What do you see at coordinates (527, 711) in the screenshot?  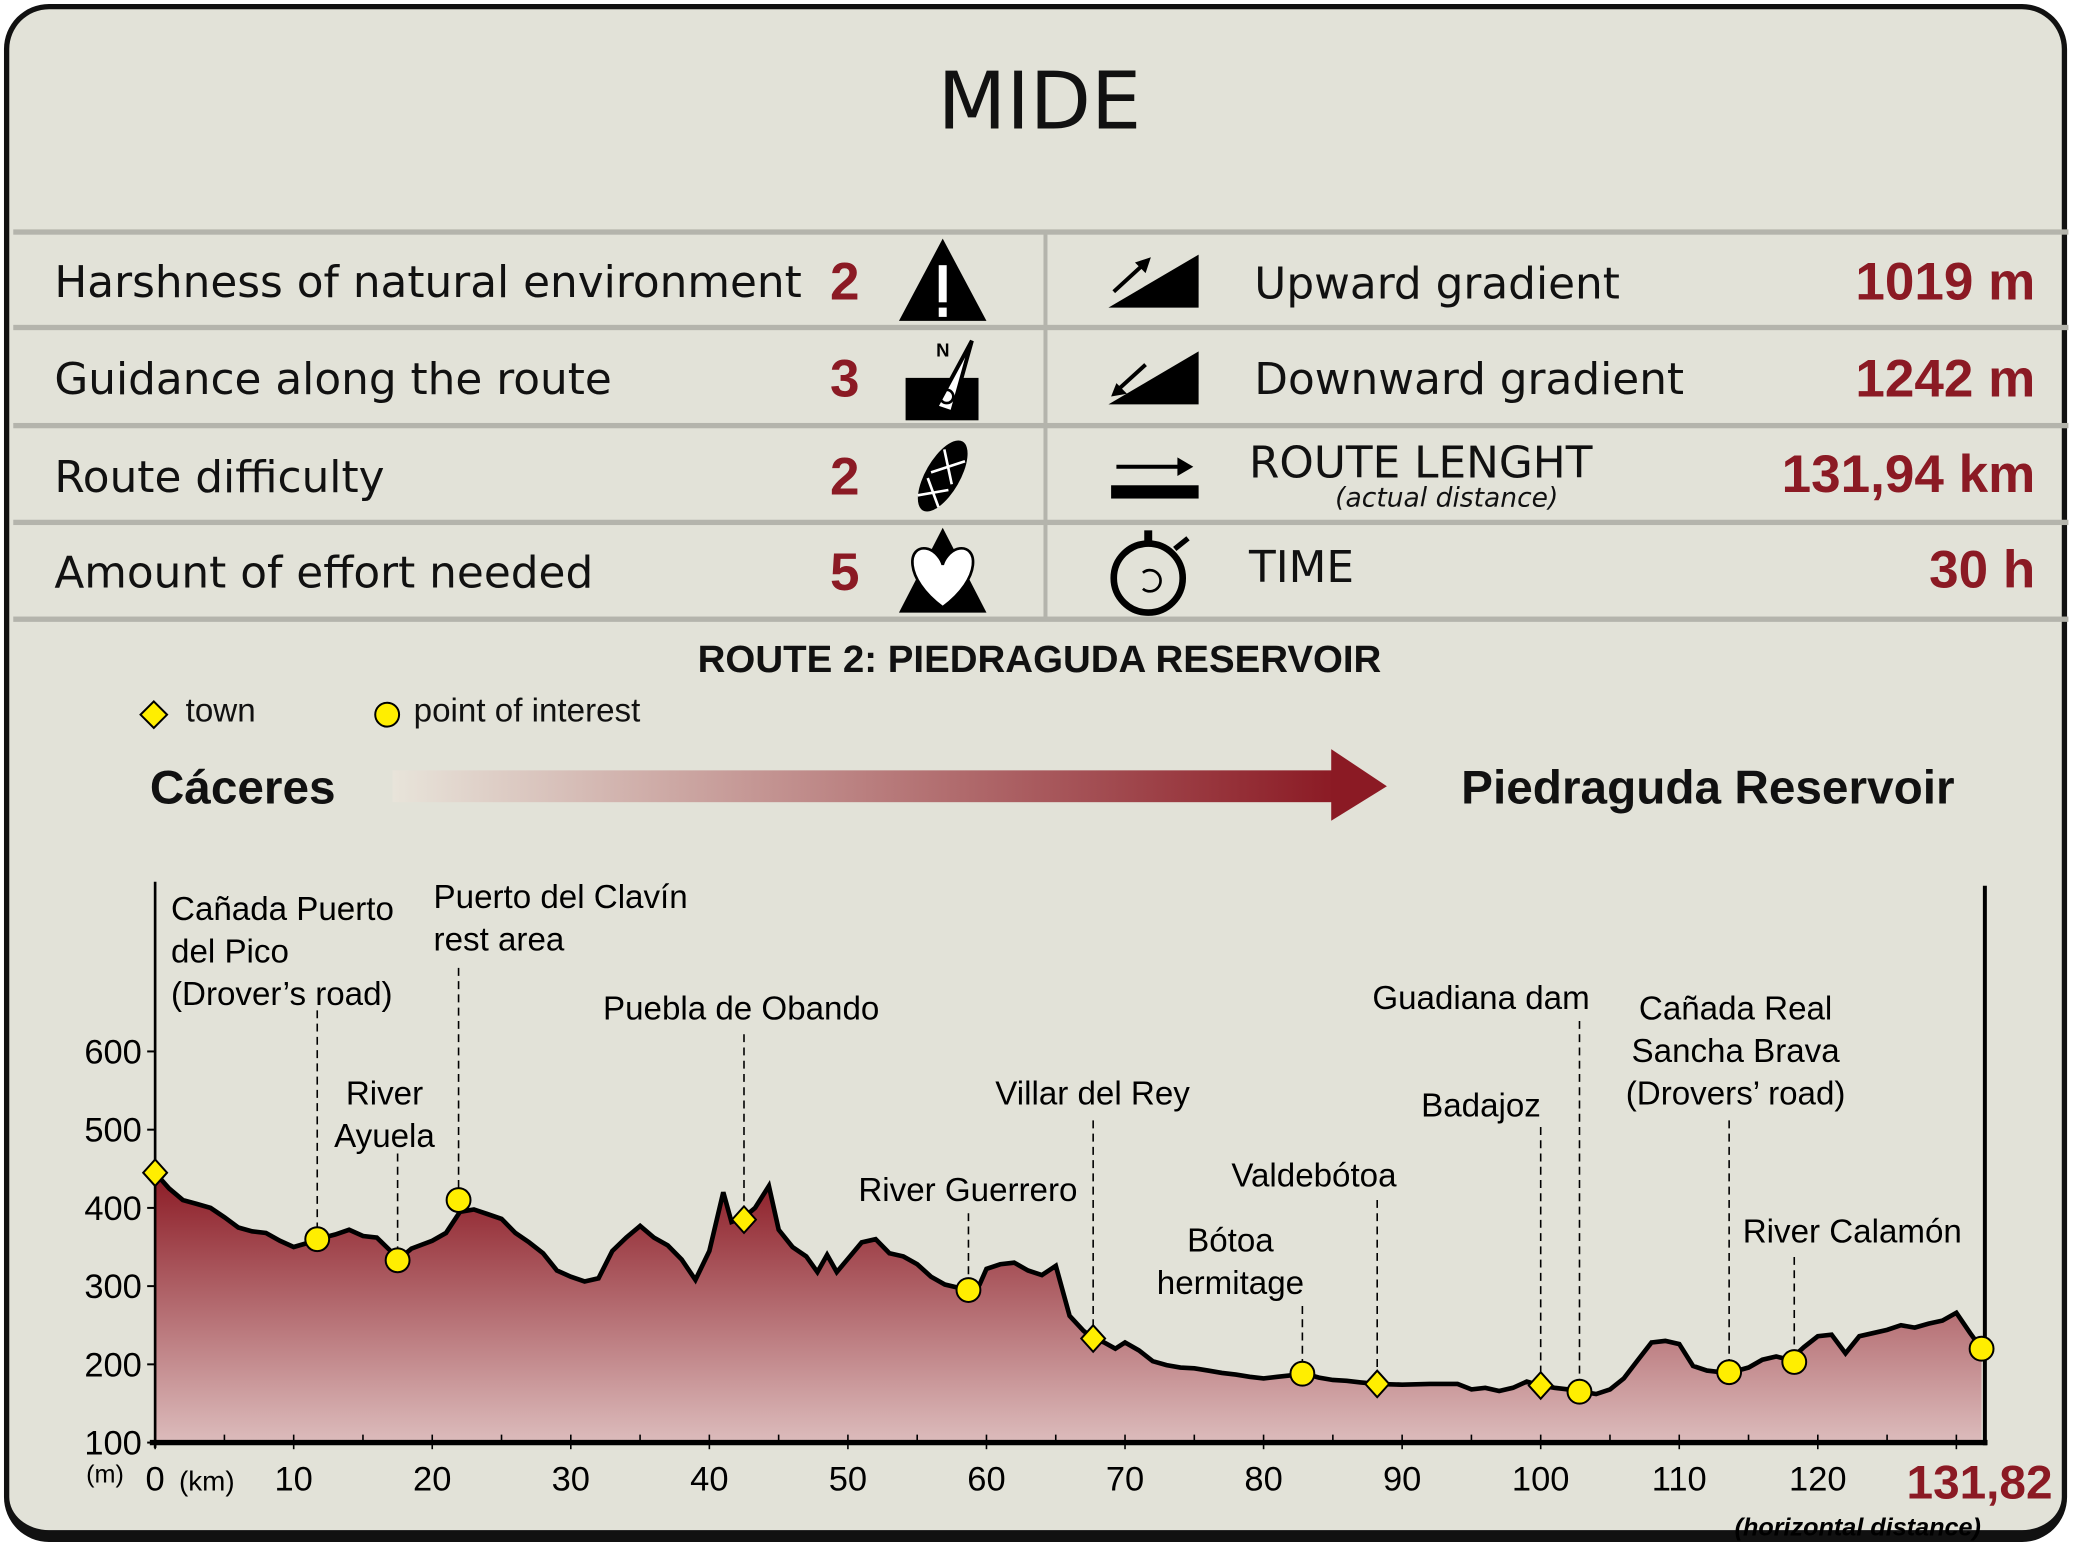 I see `legend-poi: point of interest` at bounding box center [527, 711].